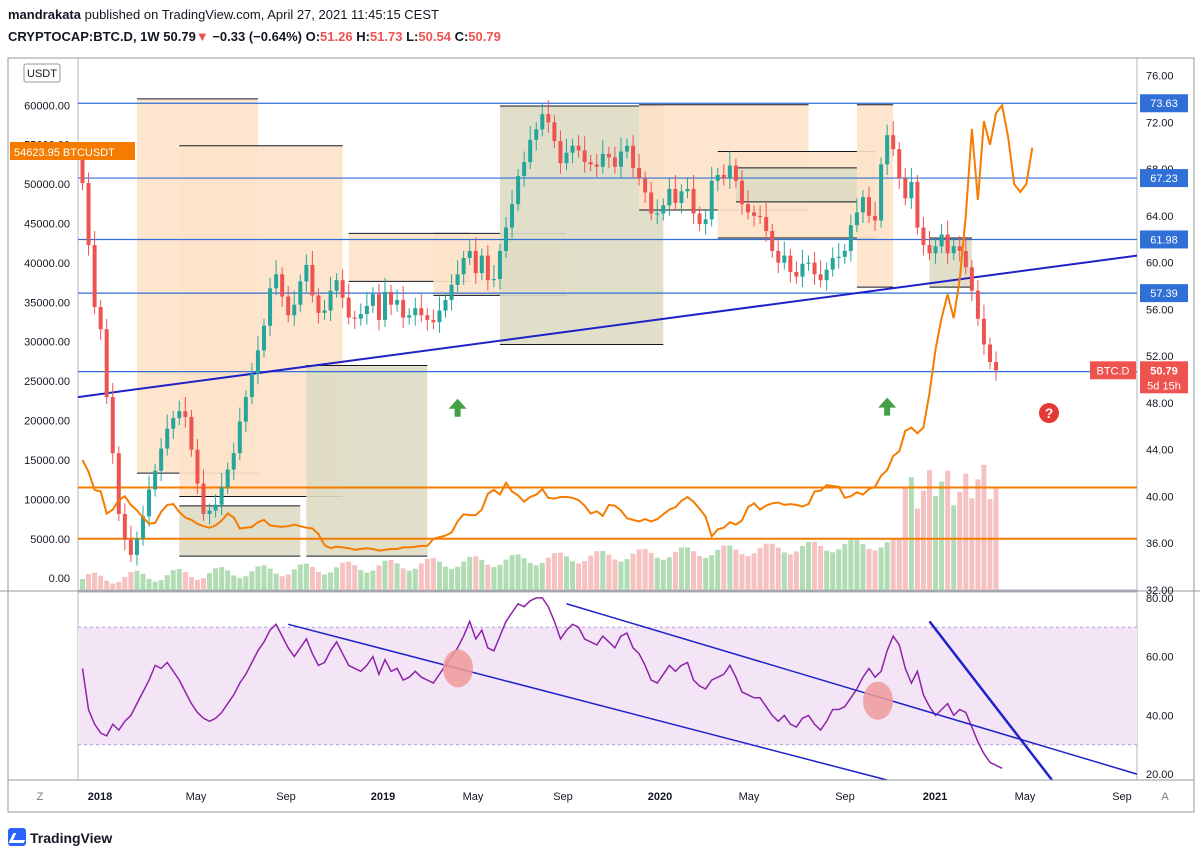 The height and width of the screenshot is (860, 1200). What do you see at coordinates (935, 797) in the screenshot?
I see `time-axis-tick: 2021` at bounding box center [935, 797].